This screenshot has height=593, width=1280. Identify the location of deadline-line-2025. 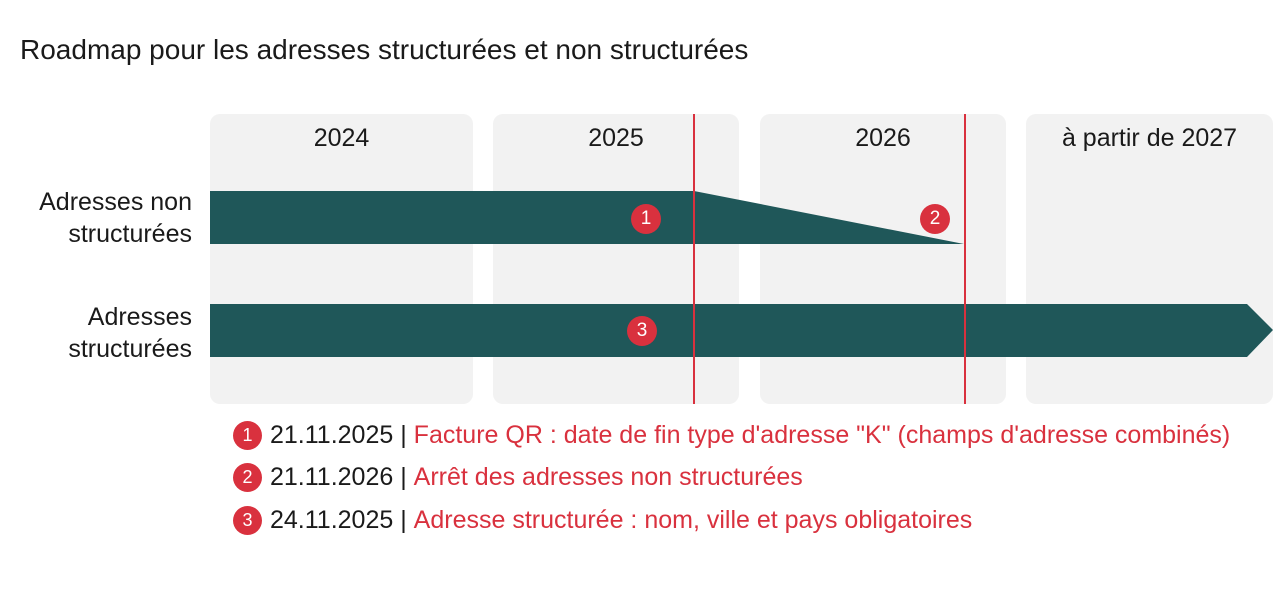
(694, 259).